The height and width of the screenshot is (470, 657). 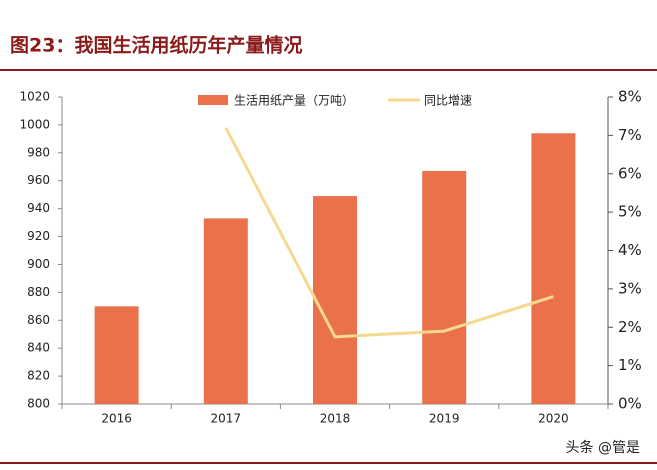 I want to click on y-tick-label: 860, so click(x=38, y=320).